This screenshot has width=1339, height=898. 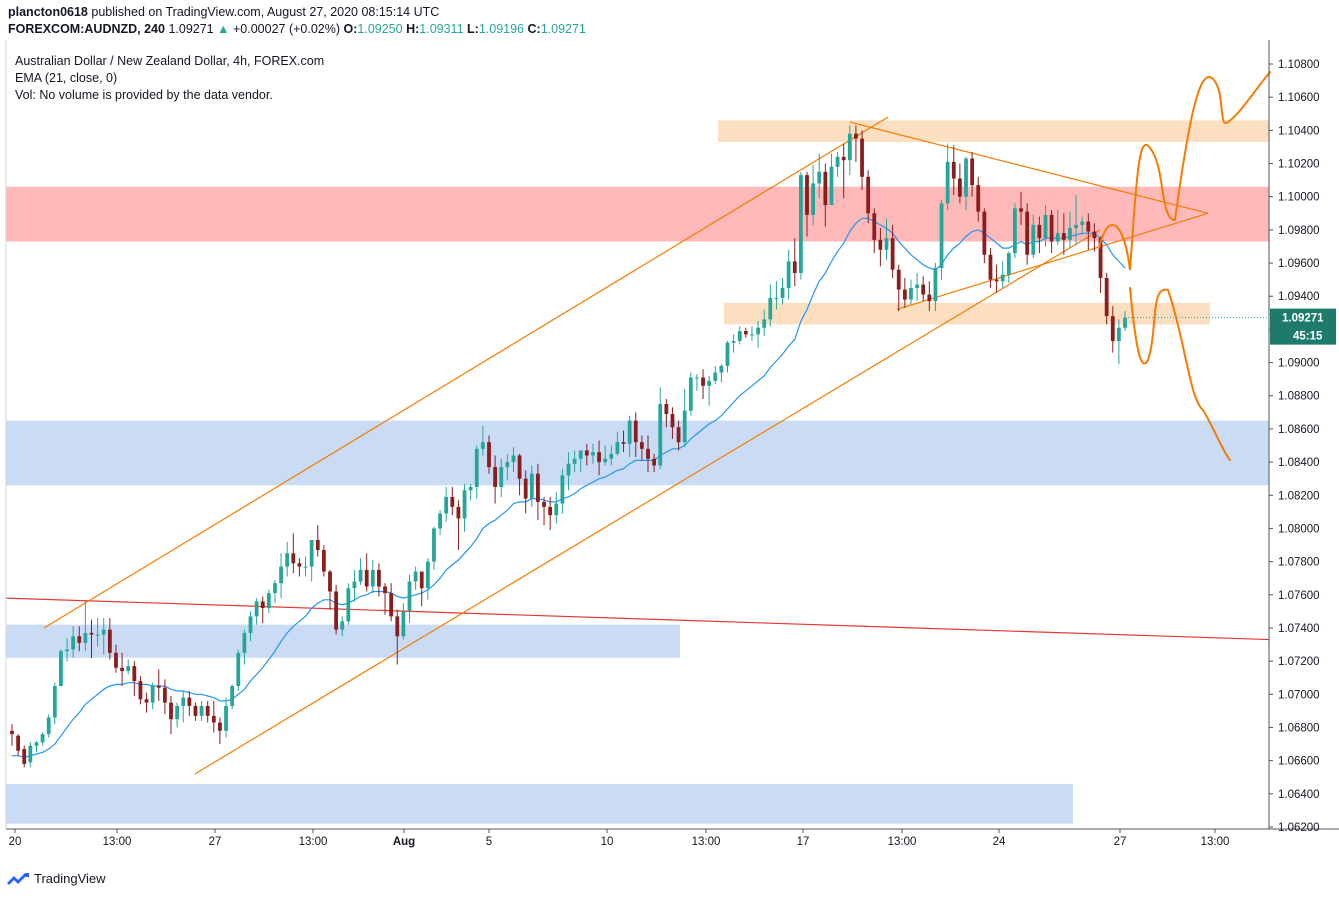 What do you see at coordinates (563, 29) in the screenshot?
I see `close-value: 1.09271` at bounding box center [563, 29].